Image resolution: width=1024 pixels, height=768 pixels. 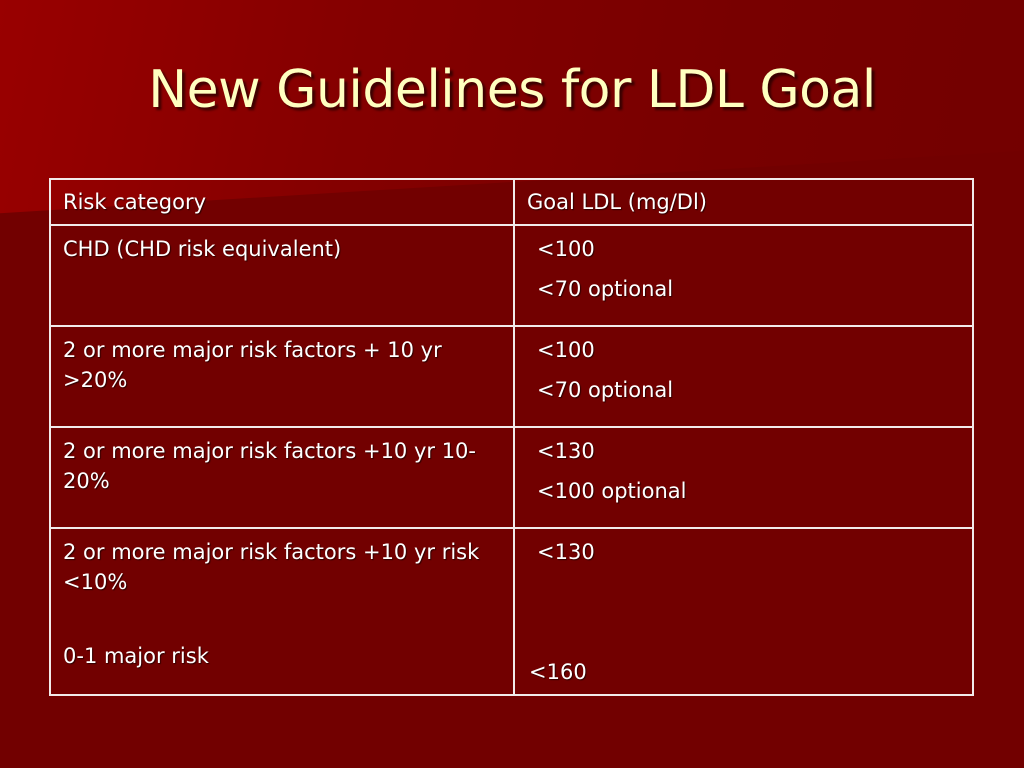 What do you see at coordinates (512, 90) in the screenshot?
I see `slide-title: New Guidelines for LDL Goal` at bounding box center [512, 90].